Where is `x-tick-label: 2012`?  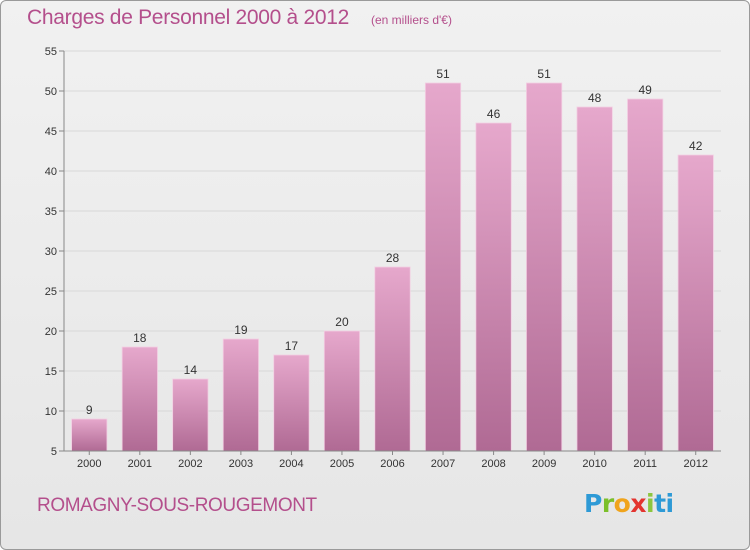 x-tick-label: 2012 is located at coordinates (695, 464).